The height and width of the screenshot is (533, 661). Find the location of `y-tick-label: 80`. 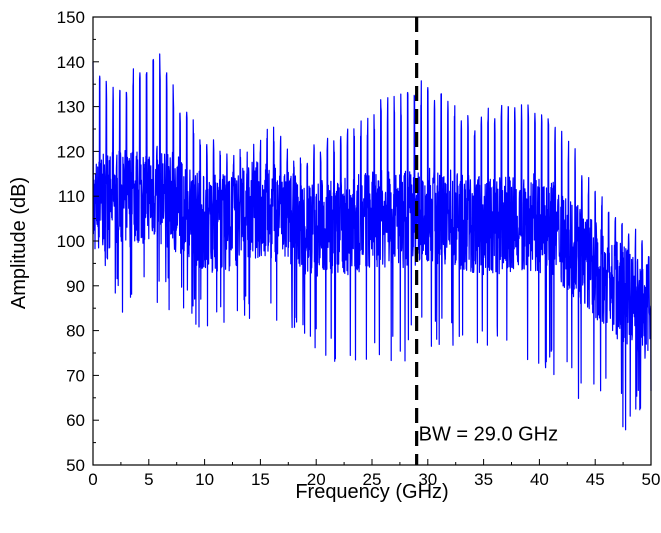

y-tick-label: 80 is located at coordinates (75, 331).